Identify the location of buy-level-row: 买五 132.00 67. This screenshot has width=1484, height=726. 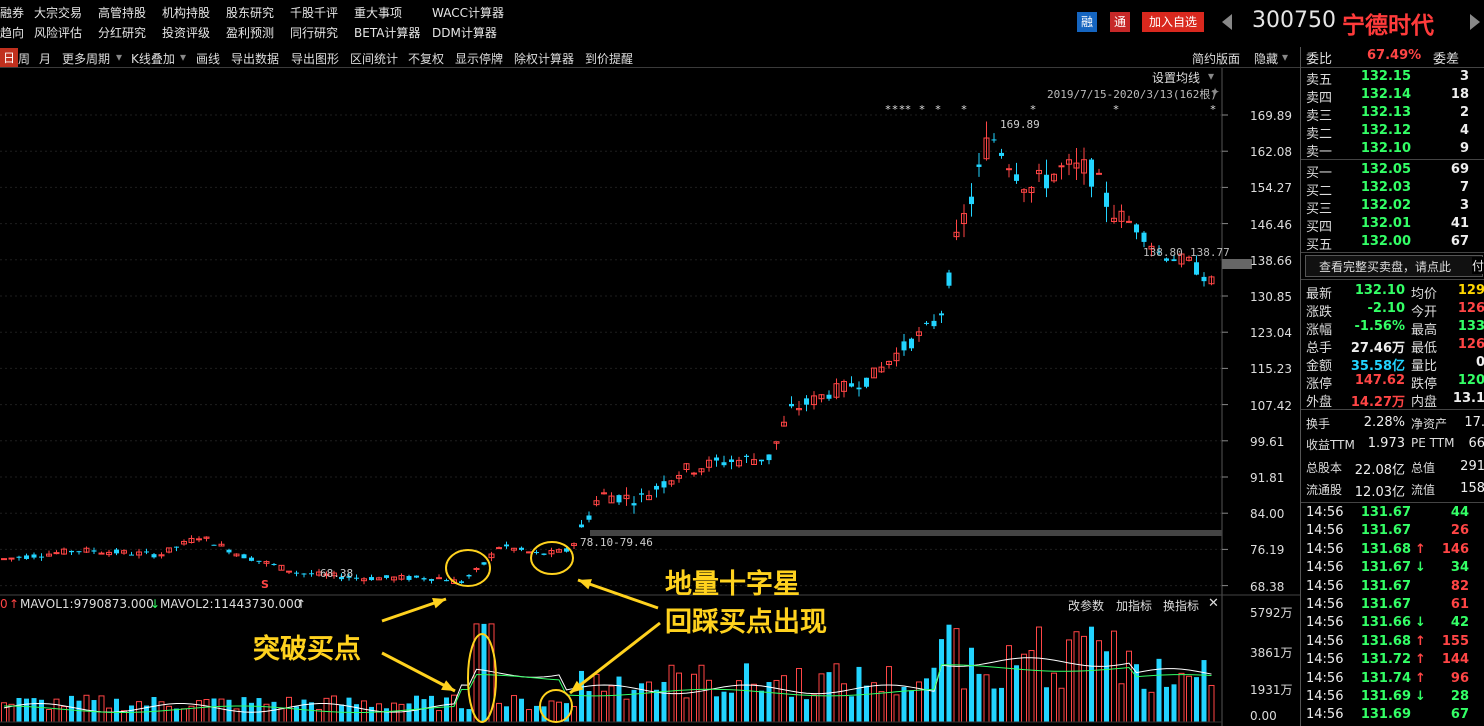
(1392, 243).